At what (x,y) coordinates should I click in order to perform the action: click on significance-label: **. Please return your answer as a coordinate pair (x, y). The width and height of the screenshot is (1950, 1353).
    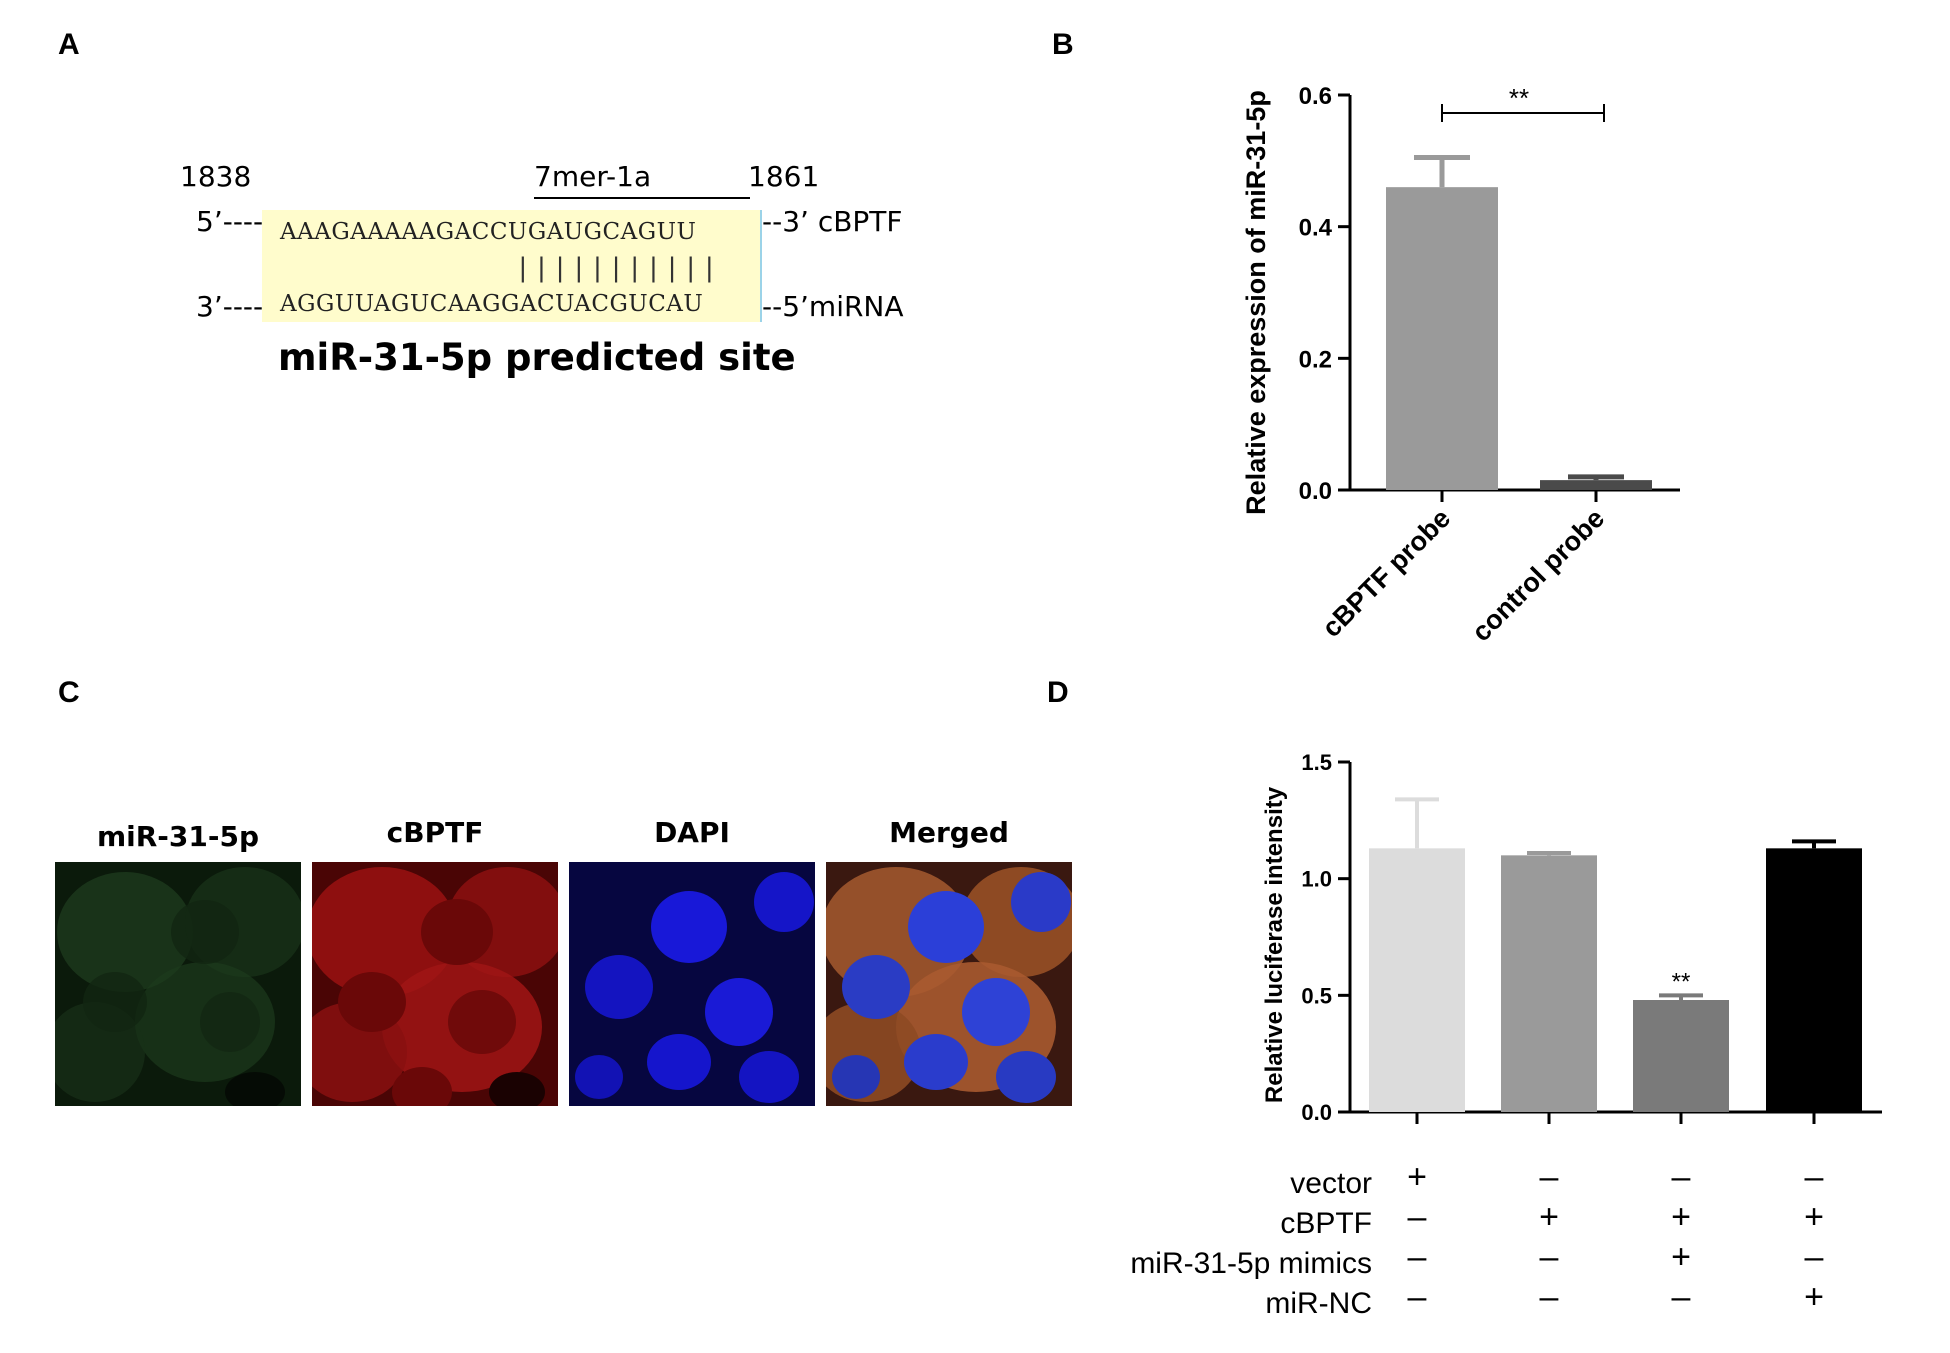
    Looking at the image, I should click on (1519, 98).